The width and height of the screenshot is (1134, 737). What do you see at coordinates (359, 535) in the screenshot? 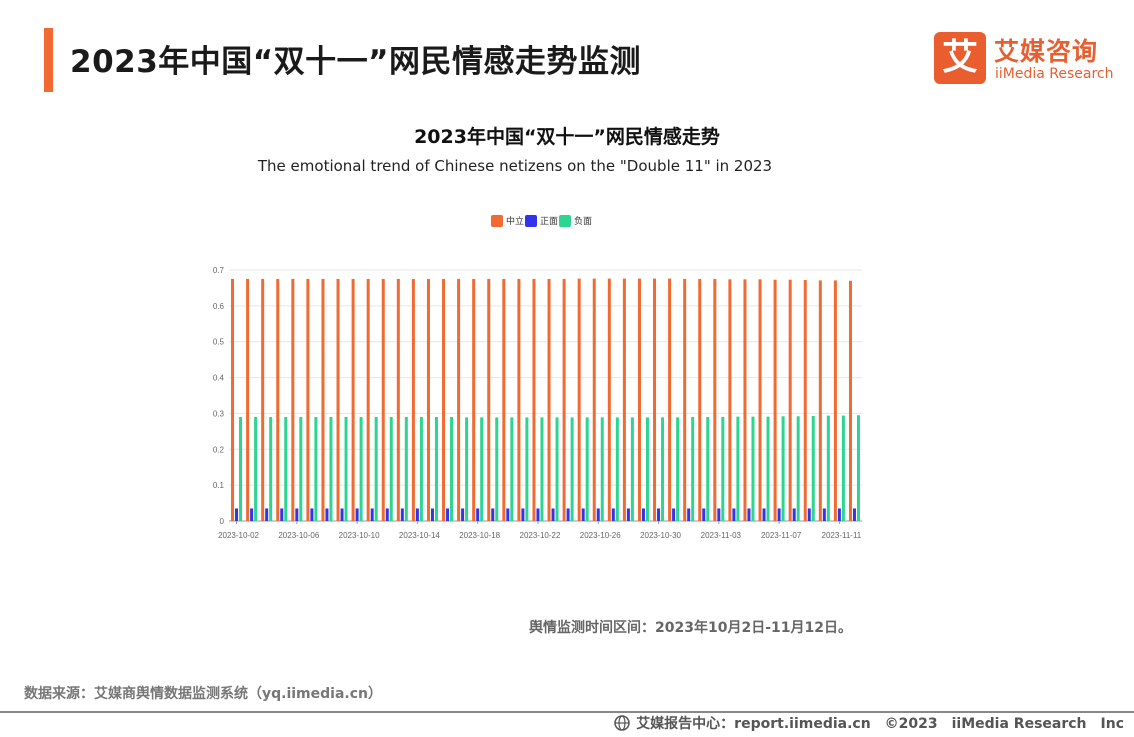
I see `x-tick-label: 2023-10-10` at bounding box center [359, 535].